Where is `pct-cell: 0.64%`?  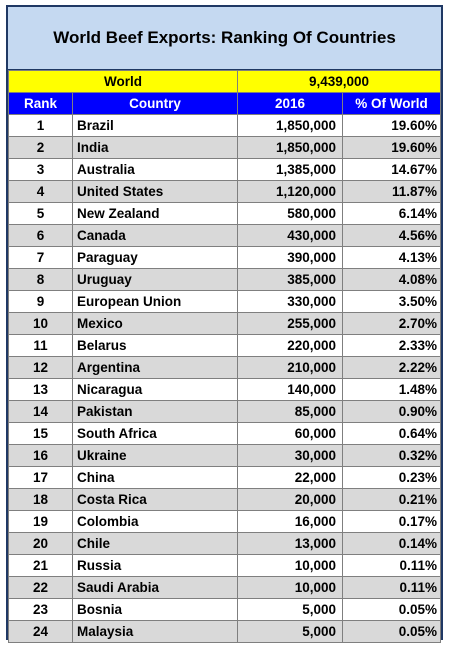 pct-cell: 0.64% is located at coordinates (391, 433).